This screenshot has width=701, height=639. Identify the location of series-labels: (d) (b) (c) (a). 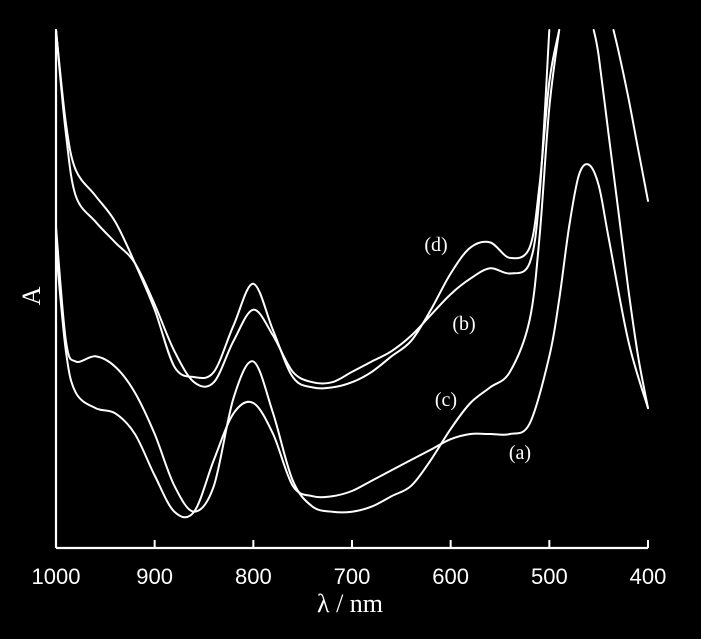
(477, 349).